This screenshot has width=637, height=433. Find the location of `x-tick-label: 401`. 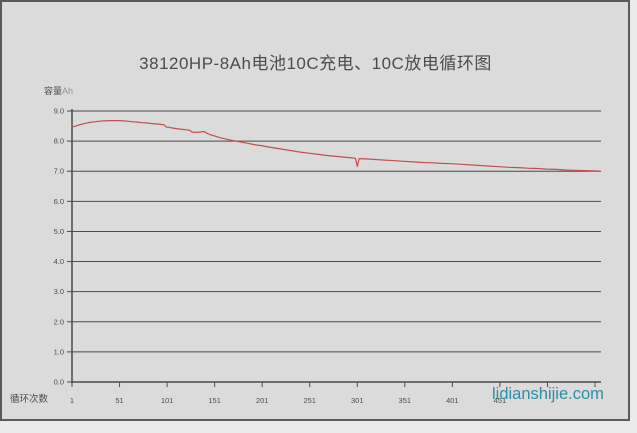

x-tick-label: 401 is located at coordinates (452, 400).